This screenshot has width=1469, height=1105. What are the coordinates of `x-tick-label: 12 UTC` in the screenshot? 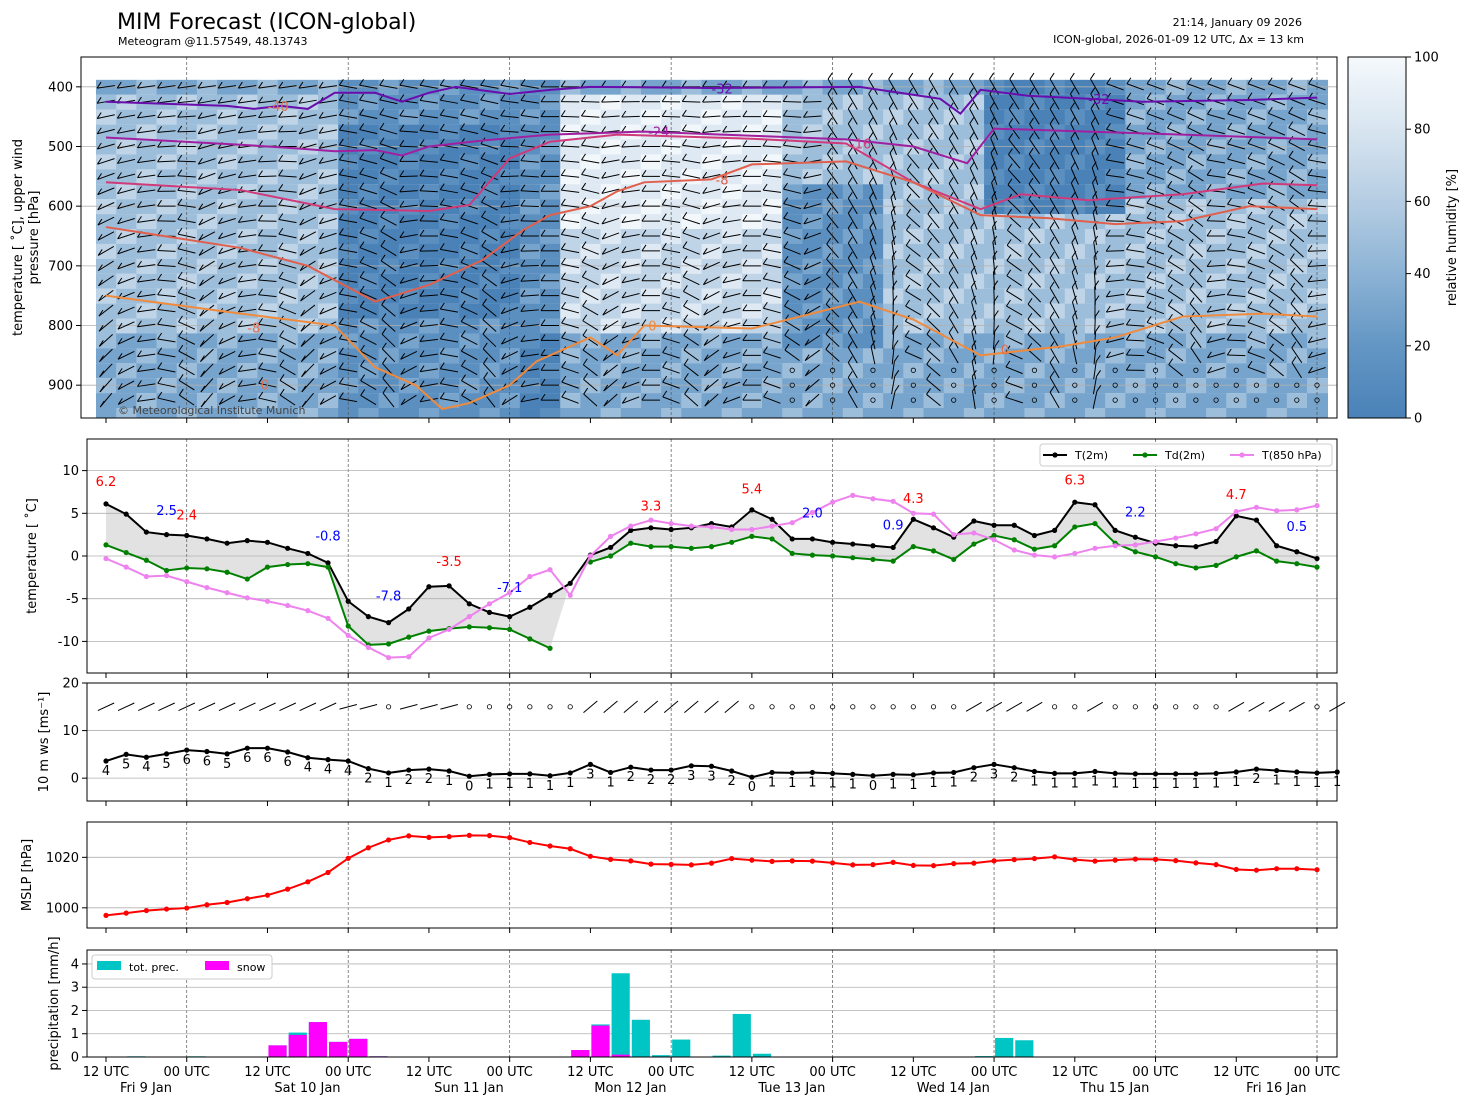 It's located at (590, 1072).